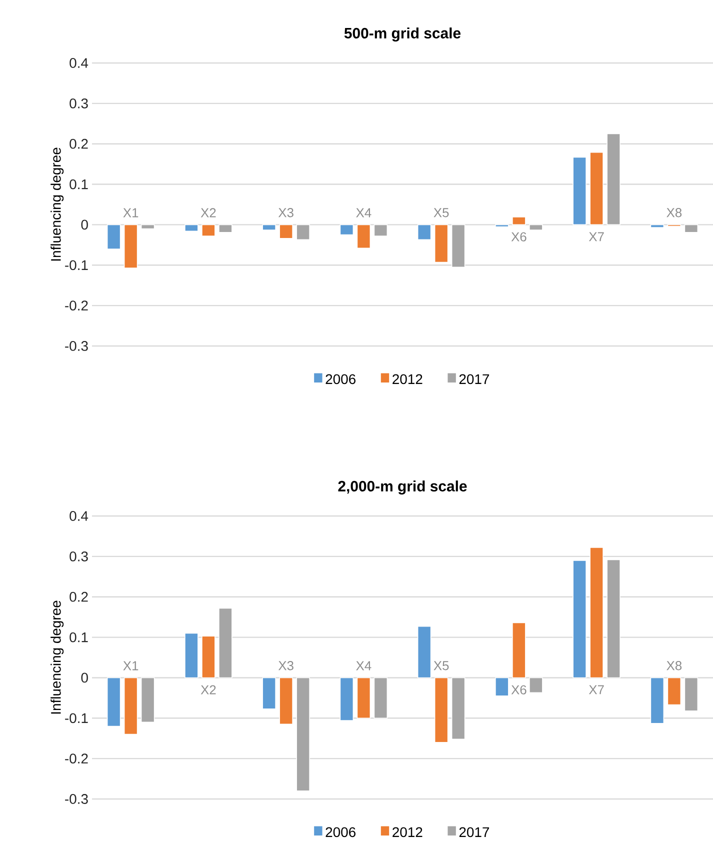 The height and width of the screenshot is (848, 713). What do you see at coordinates (402, 35) in the screenshot?
I see `chart-title: 500-m grid scale` at bounding box center [402, 35].